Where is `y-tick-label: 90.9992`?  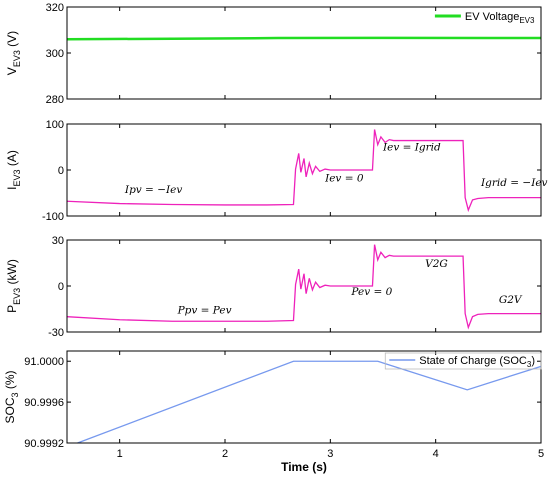 y-tick-label: 90.9992 is located at coordinates (44, 444).